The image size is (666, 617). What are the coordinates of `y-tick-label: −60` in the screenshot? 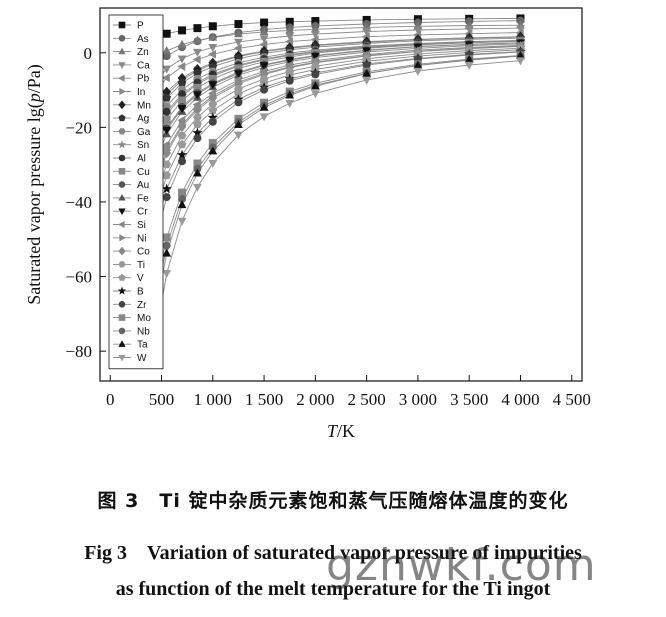 It's located at (78, 277).